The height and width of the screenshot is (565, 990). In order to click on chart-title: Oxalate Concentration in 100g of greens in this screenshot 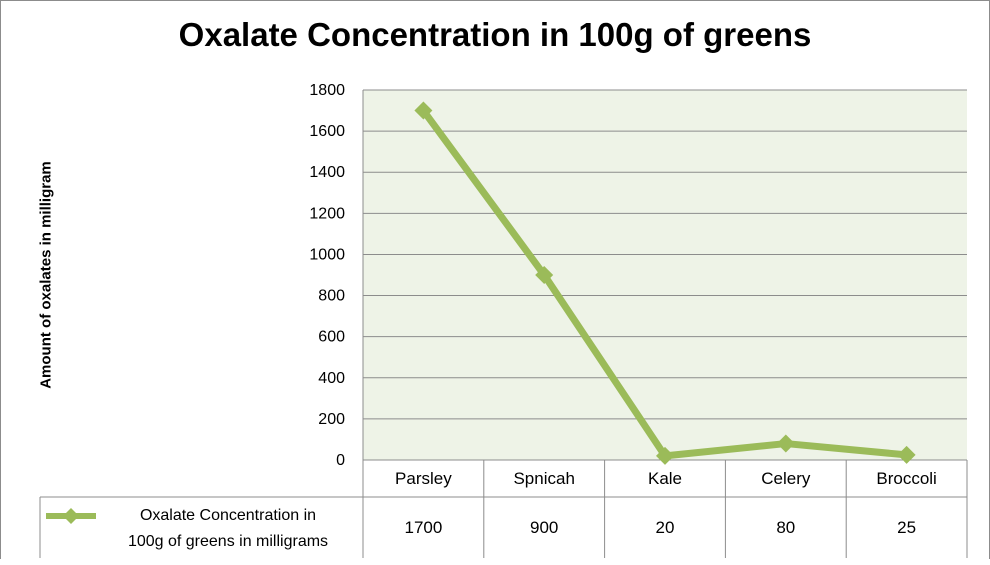, I will do `click(495, 34)`.